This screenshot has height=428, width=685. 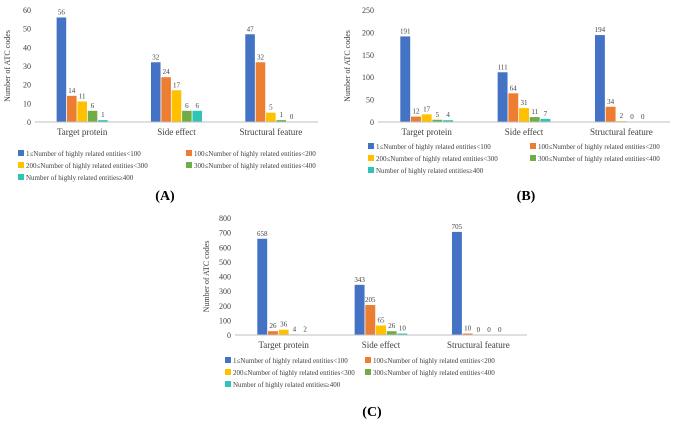 What do you see at coordinates (534, 112) in the screenshot?
I see `panel-b-bar-value-label: 11` at bounding box center [534, 112].